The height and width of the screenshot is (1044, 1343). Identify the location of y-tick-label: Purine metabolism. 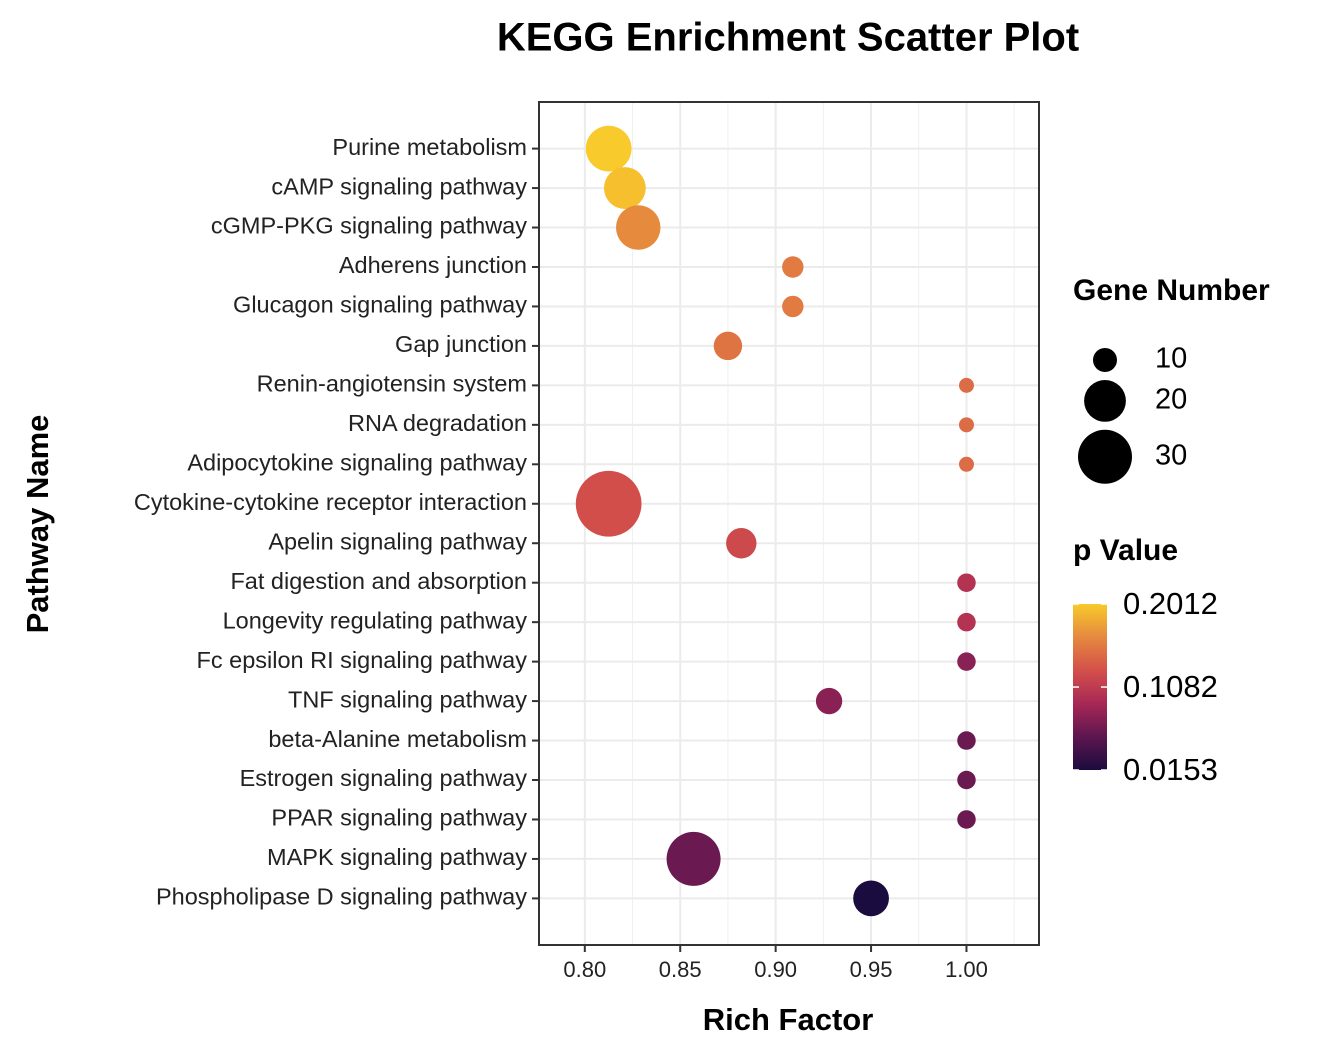
(429, 147).